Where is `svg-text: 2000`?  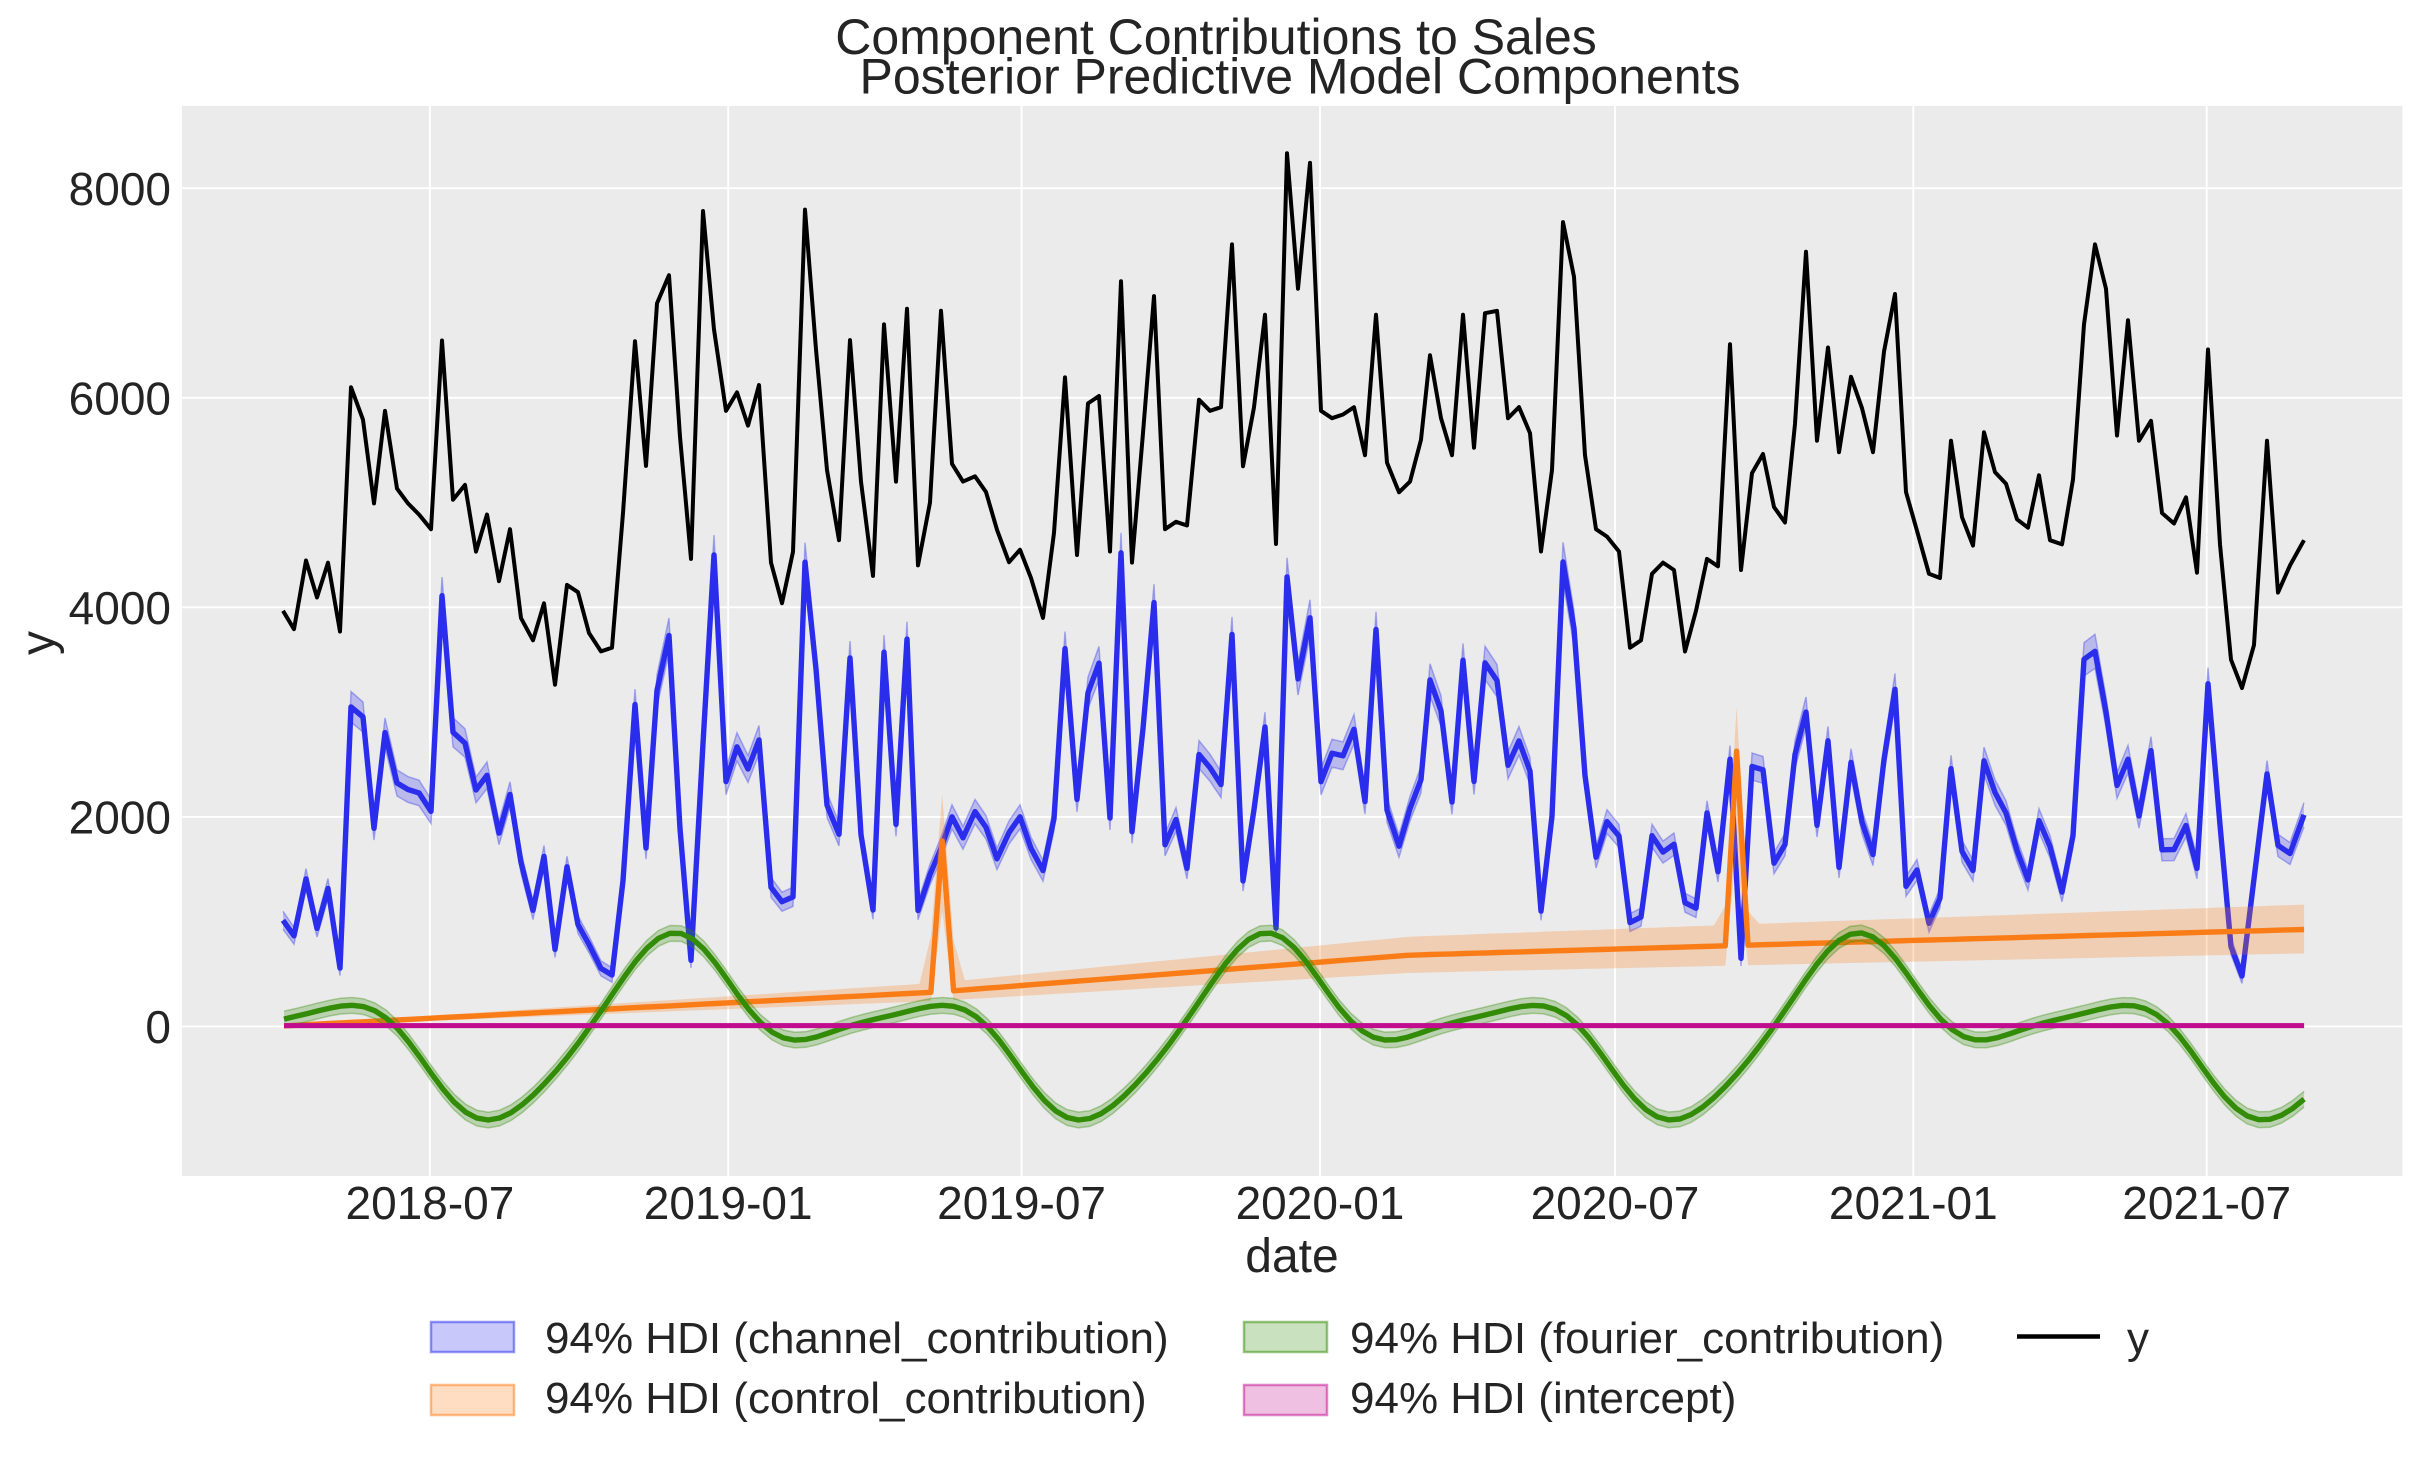
svg-text: 2000 is located at coordinates (120, 818).